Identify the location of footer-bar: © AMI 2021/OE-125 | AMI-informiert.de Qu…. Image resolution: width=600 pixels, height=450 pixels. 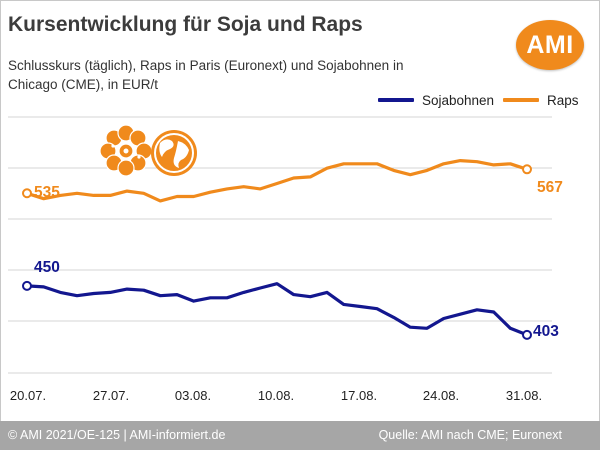
(300, 435).